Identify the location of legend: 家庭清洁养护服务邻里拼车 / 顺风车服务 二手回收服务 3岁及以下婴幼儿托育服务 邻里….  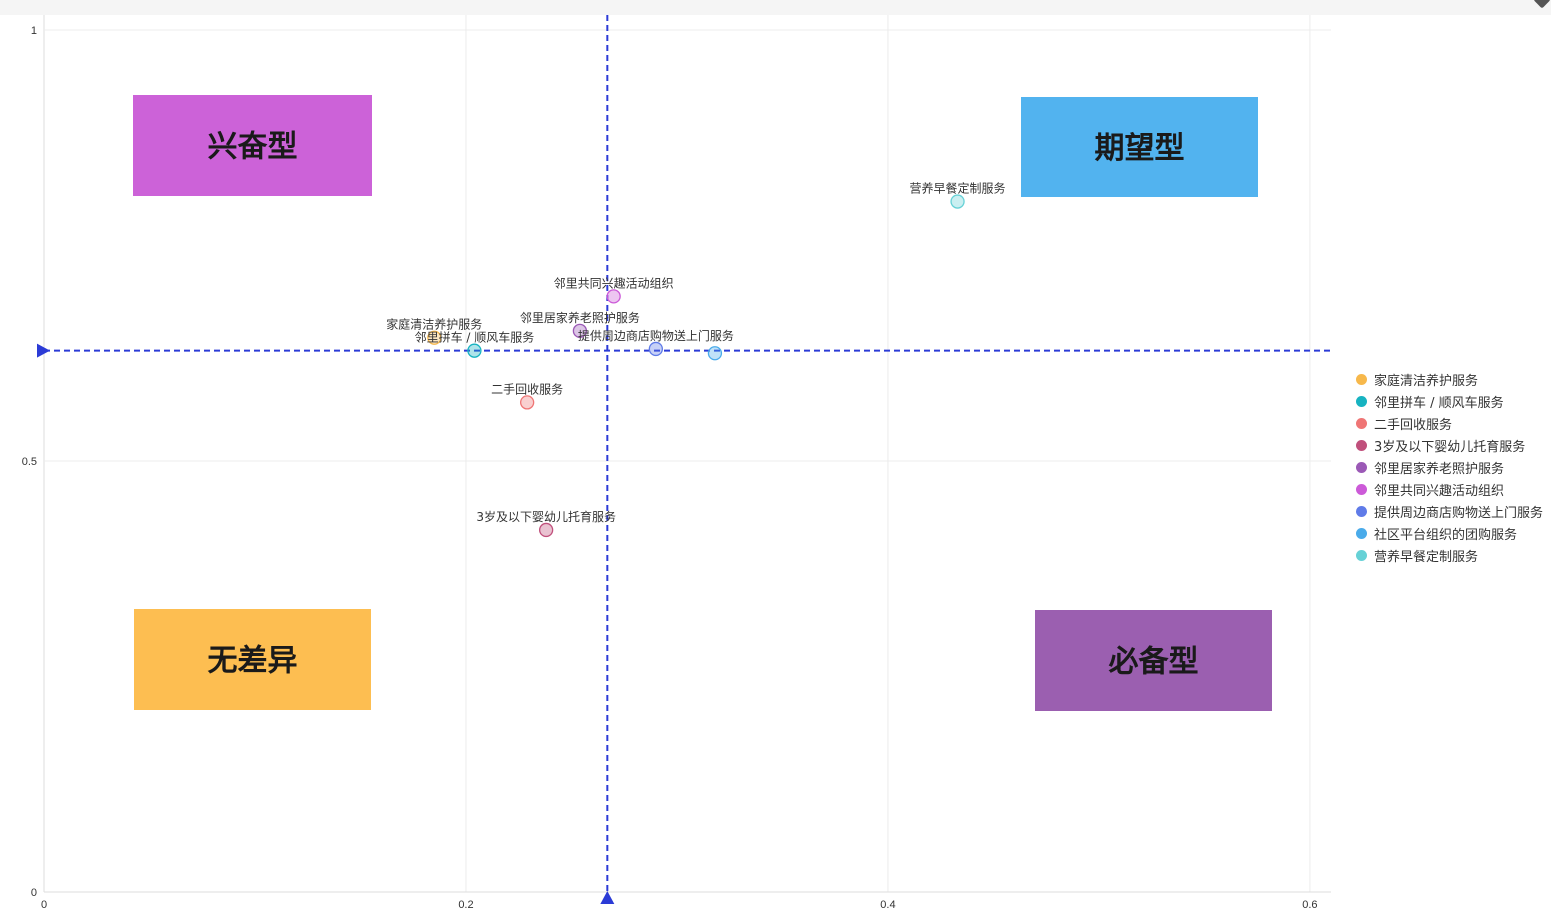
(1453, 467).